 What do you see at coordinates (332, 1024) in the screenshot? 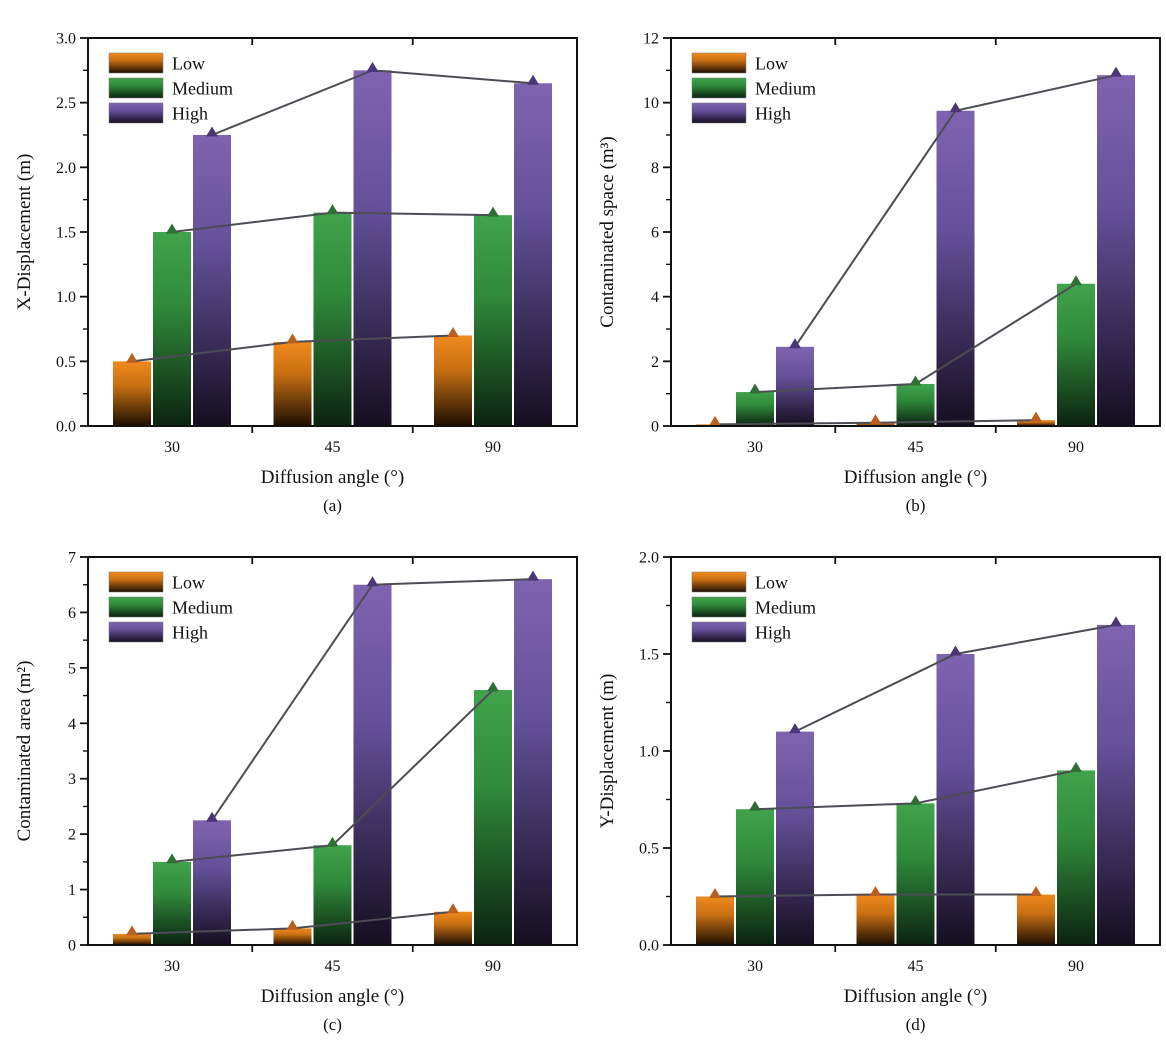
I see `caption: (c)` at bounding box center [332, 1024].